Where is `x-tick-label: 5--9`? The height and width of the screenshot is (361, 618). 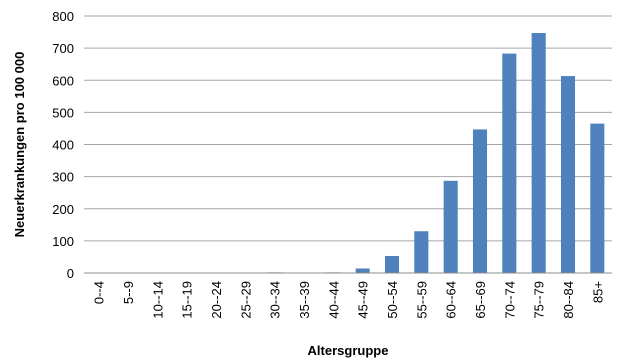 x-tick-label: 5--9 is located at coordinates (128, 292).